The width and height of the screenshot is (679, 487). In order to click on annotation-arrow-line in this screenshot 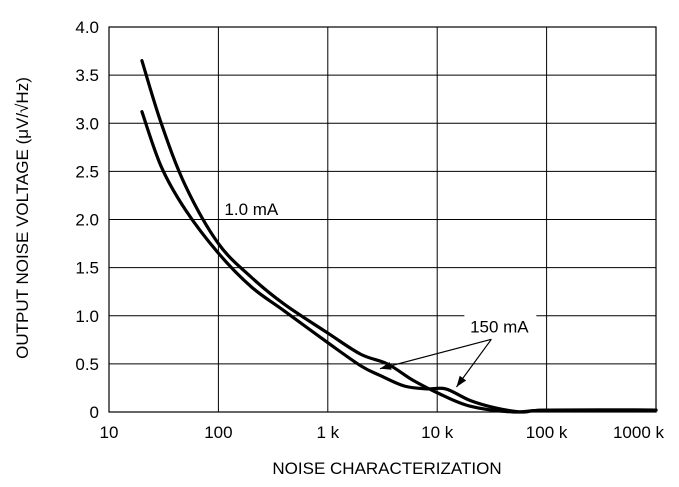, I will do `click(435, 354)`.